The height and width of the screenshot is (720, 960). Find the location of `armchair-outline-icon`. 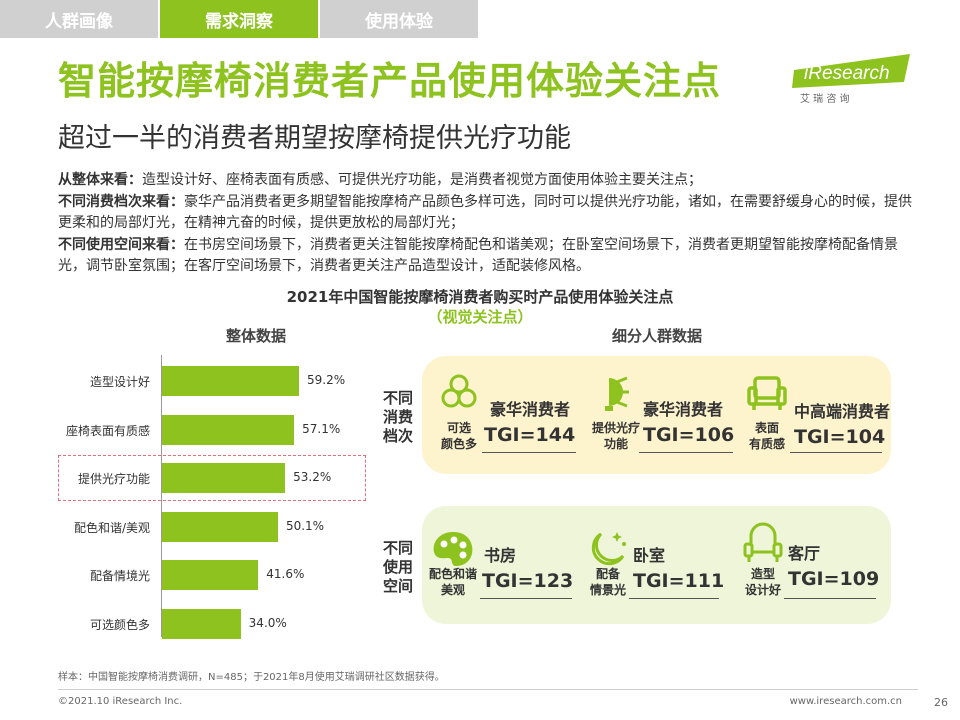

armchair-outline-icon is located at coordinates (763, 543).